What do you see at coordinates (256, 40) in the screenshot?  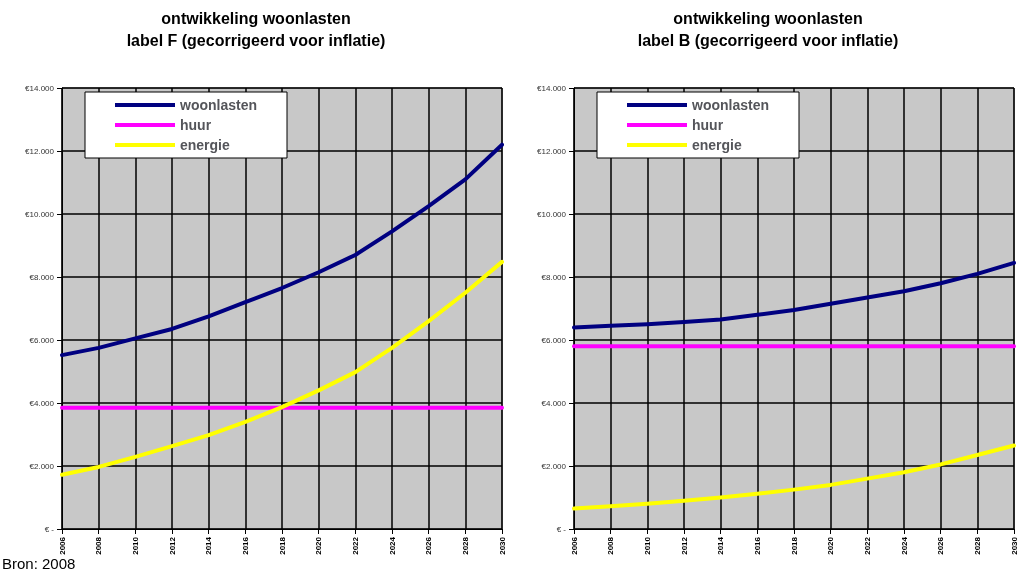 I see `chart-subtitle: label F (gecorrigeerd voor inflatie)` at bounding box center [256, 40].